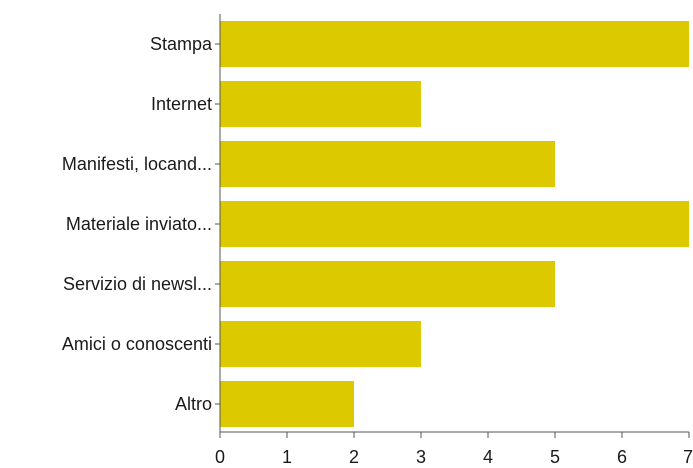 Image resolution: width=693 pixels, height=468 pixels. Describe the element at coordinates (555, 457) in the screenshot. I see `x-tick-label-5: 5` at that location.